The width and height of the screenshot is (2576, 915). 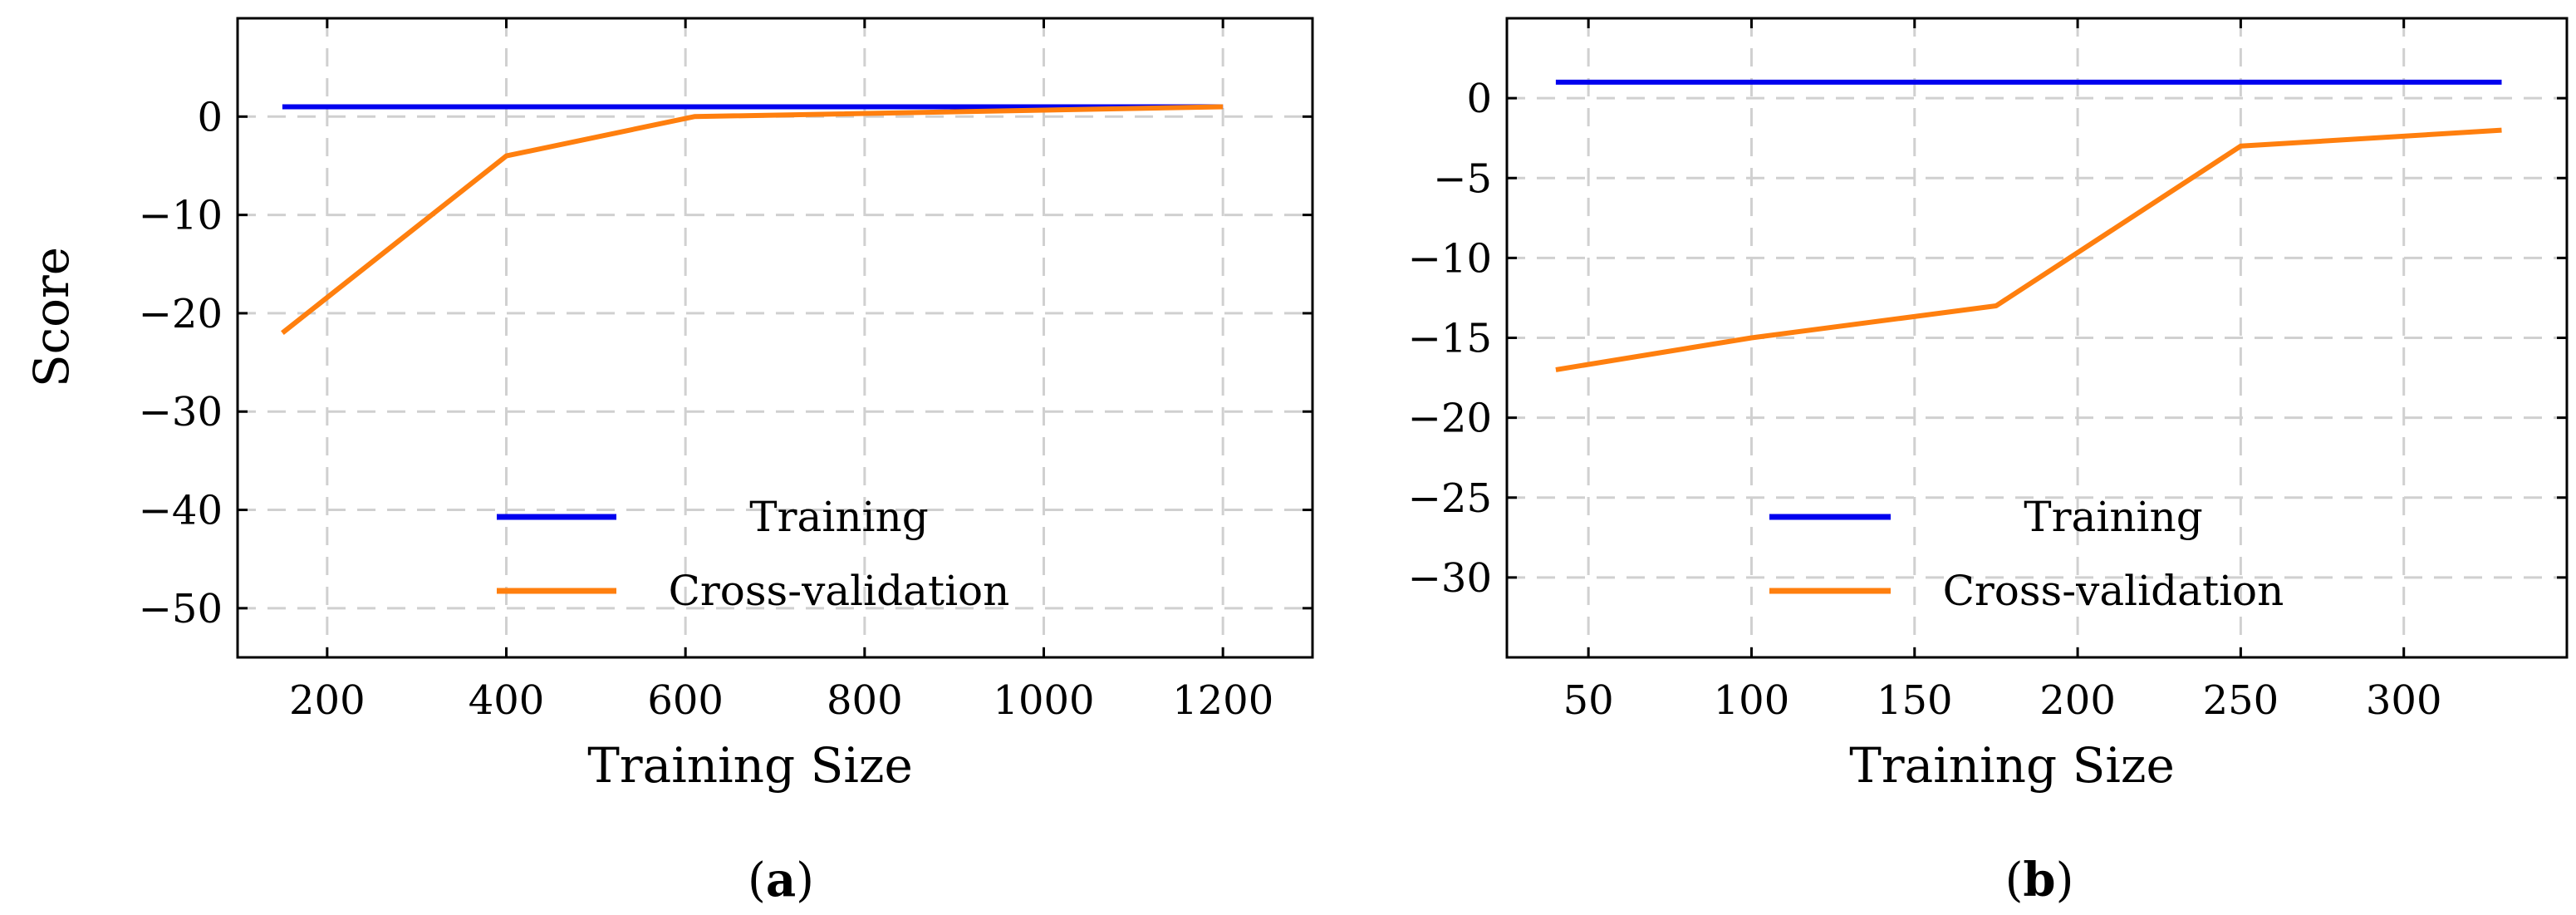 What do you see at coordinates (1752, 700) in the screenshot?
I see `x-tick-label: 100` at bounding box center [1752, 700].